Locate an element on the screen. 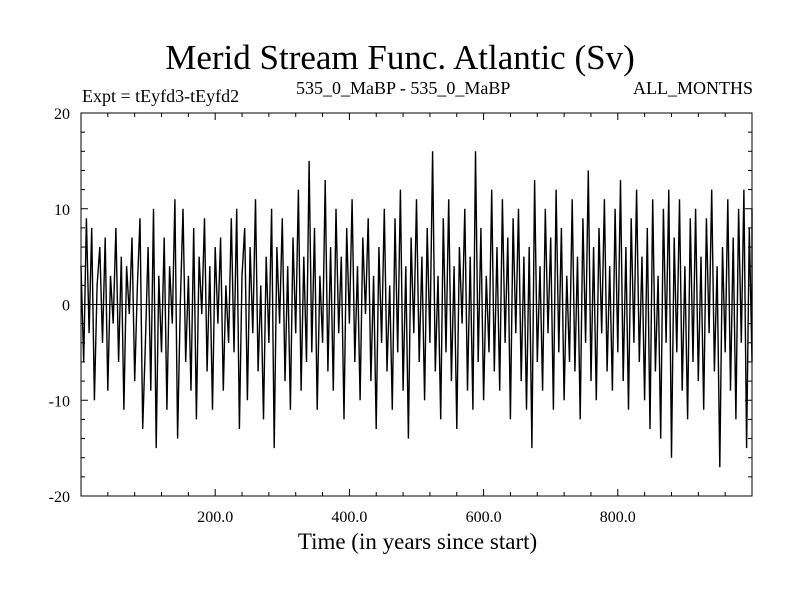 The height and width of the screenshot is (600, 800). y-tick-label: -10 is located at coordinates (59, 401).